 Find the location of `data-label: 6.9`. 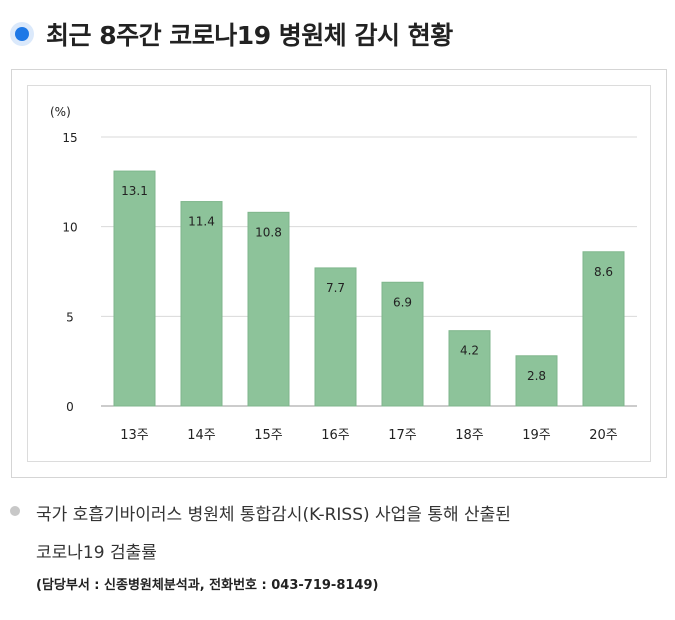

data-label: 6.9 is located at coordinates (402, 302).